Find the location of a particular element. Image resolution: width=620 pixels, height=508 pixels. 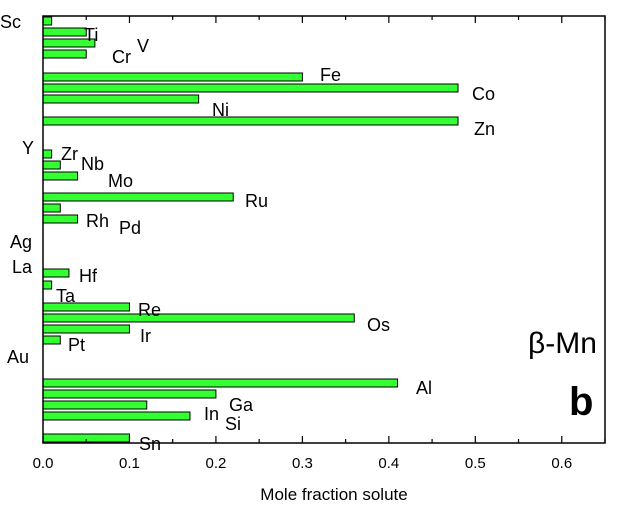

label-in: In is located at coordinates (211, 414).